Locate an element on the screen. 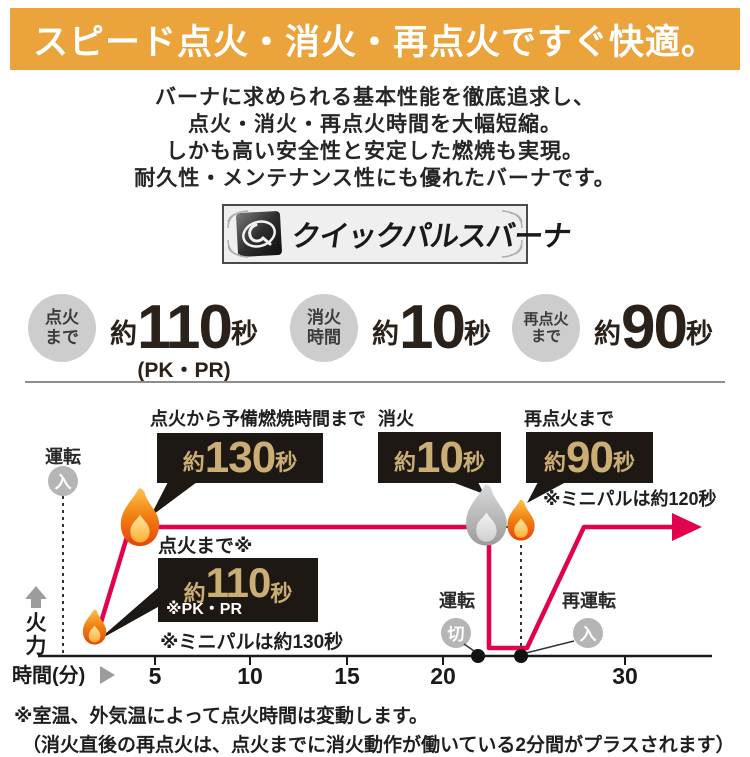 The height and width of the screenshot is (757, 750). stats-row: 点火 まで 約 110 秒 (PK・PR) 消火 時間 約 10 秒 再点火 is located at coordinates (375, 337).